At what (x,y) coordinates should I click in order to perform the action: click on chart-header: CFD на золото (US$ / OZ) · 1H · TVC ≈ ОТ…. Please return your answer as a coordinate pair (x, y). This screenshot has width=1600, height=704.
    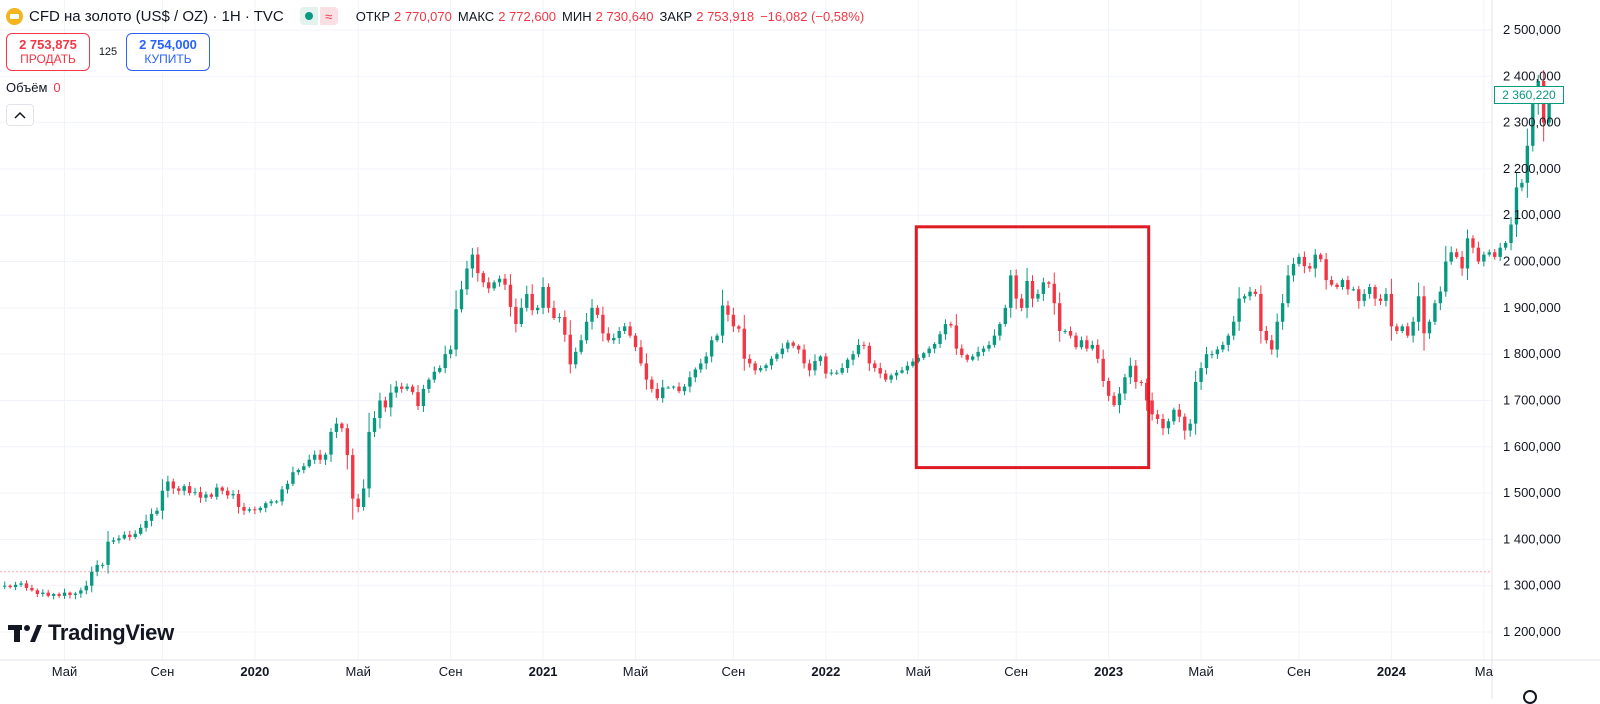
    Looking at the image, I should click on (436, 16).